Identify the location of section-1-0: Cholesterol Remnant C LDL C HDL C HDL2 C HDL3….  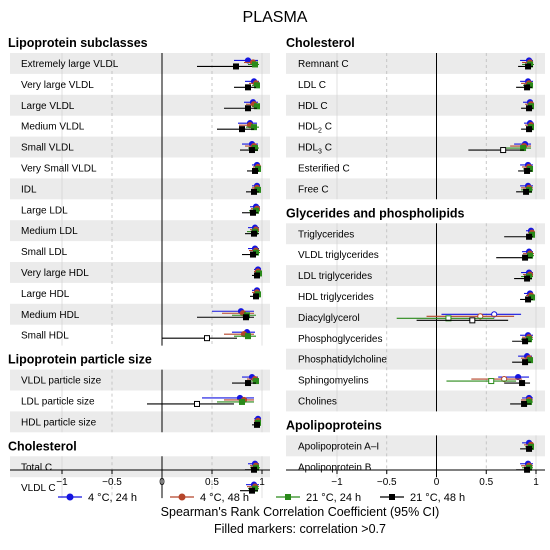
(415, 118).